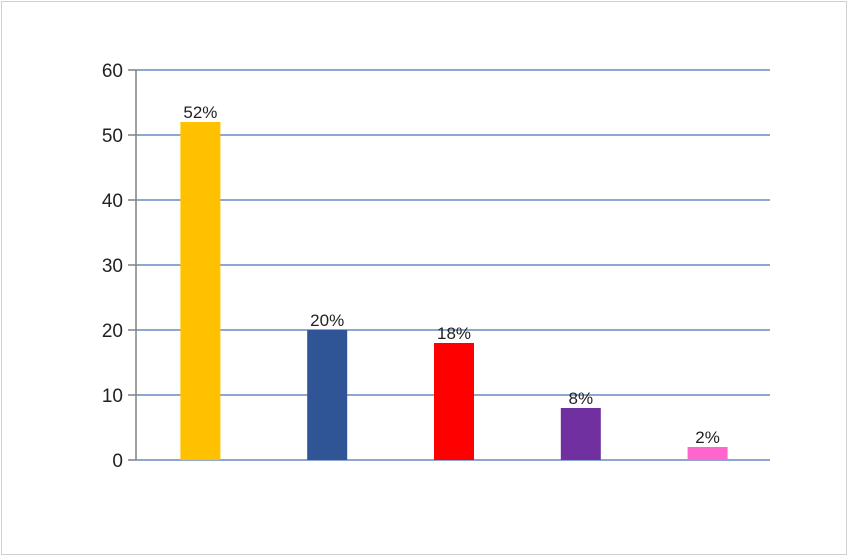 Image resolution: width=850 pixels, height=558 pixels. Describe the element at coordinates (112, 266) in the screenshot. I see `y-tick-label: 30` at that location.